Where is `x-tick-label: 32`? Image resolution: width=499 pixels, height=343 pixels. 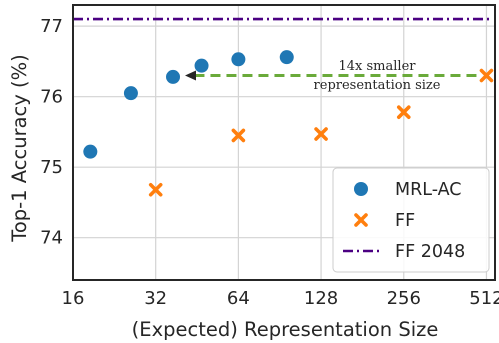
x-tick-label: 32 is located at coordinates (155, 298).